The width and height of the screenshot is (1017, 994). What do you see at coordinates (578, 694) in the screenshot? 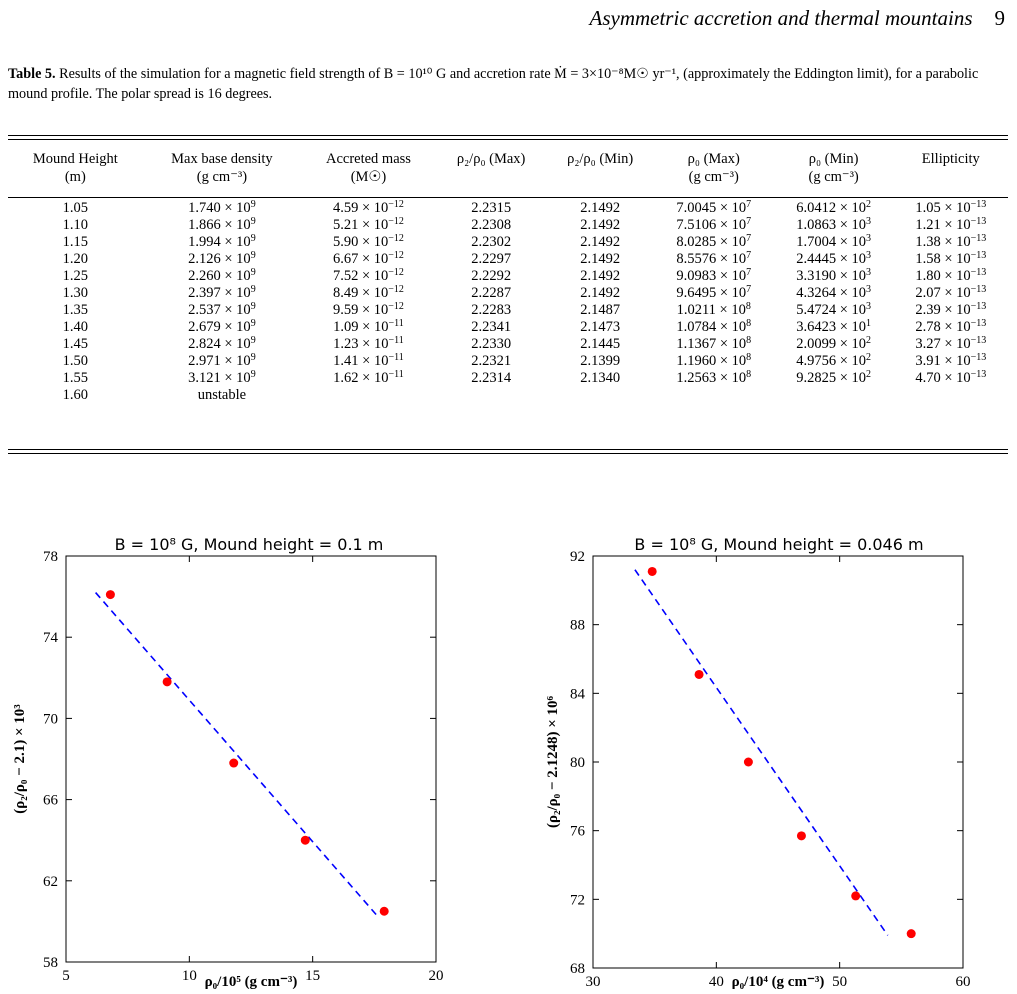
I see `y-tick-label: 84` at bounding box center [578, 694].